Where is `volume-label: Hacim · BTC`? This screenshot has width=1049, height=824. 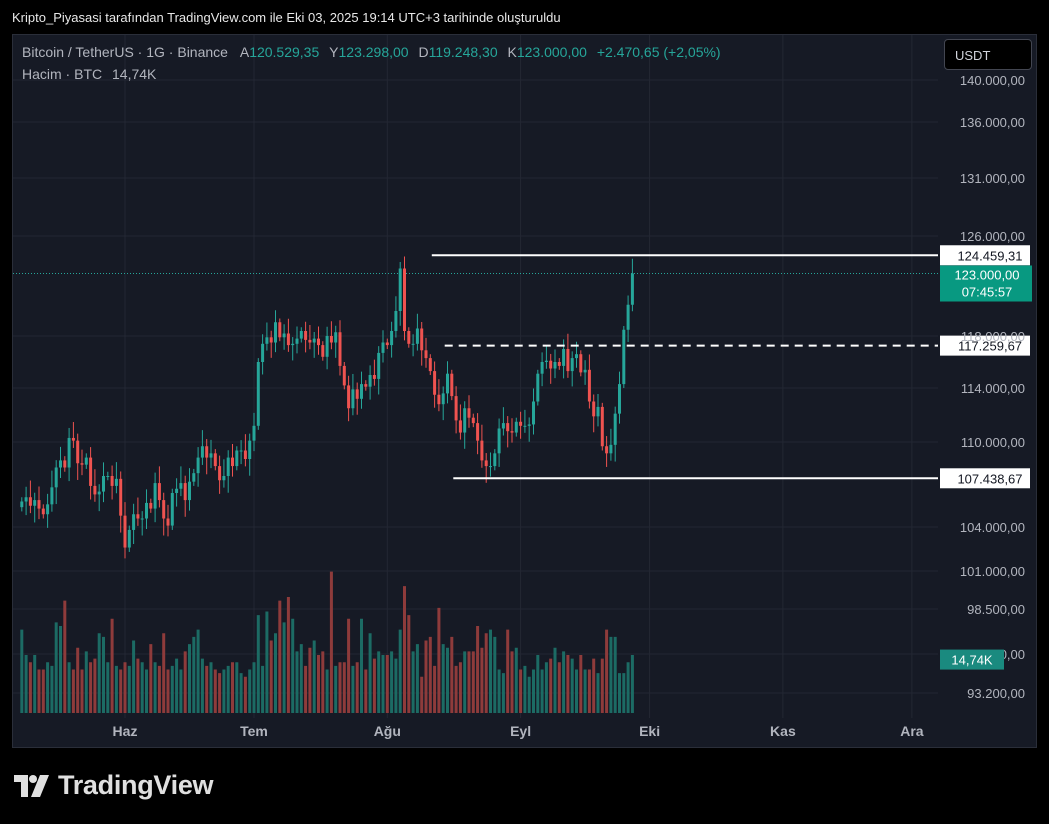 volume-label: Hacim · BTC is located at coordinates (62, 74).